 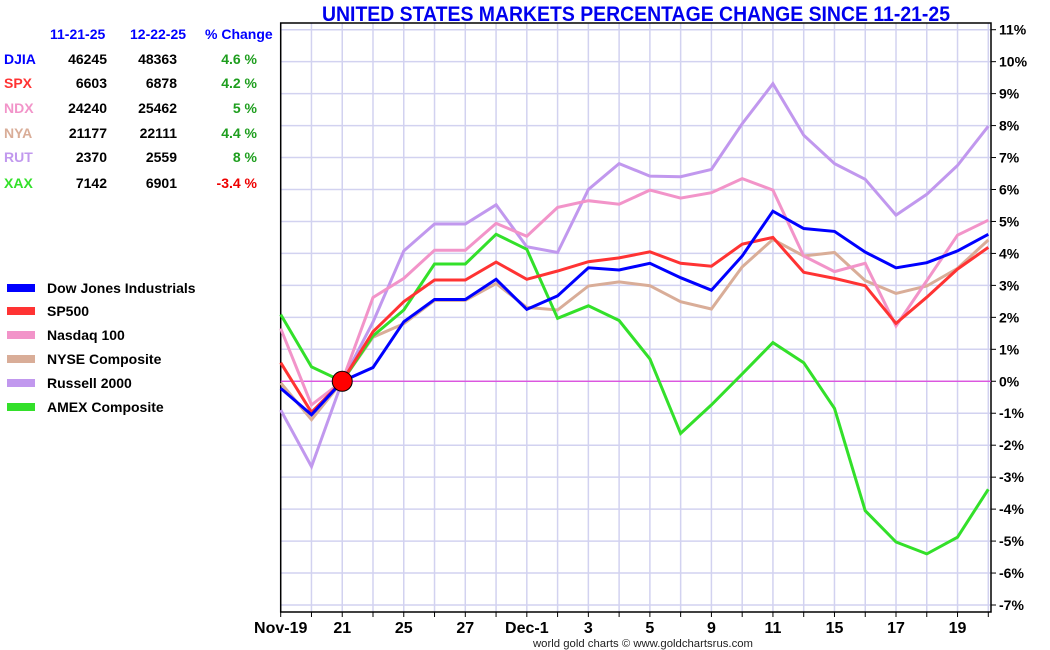 I want to click on header-end-date: 12-22-25, so click(x=158, y=34).